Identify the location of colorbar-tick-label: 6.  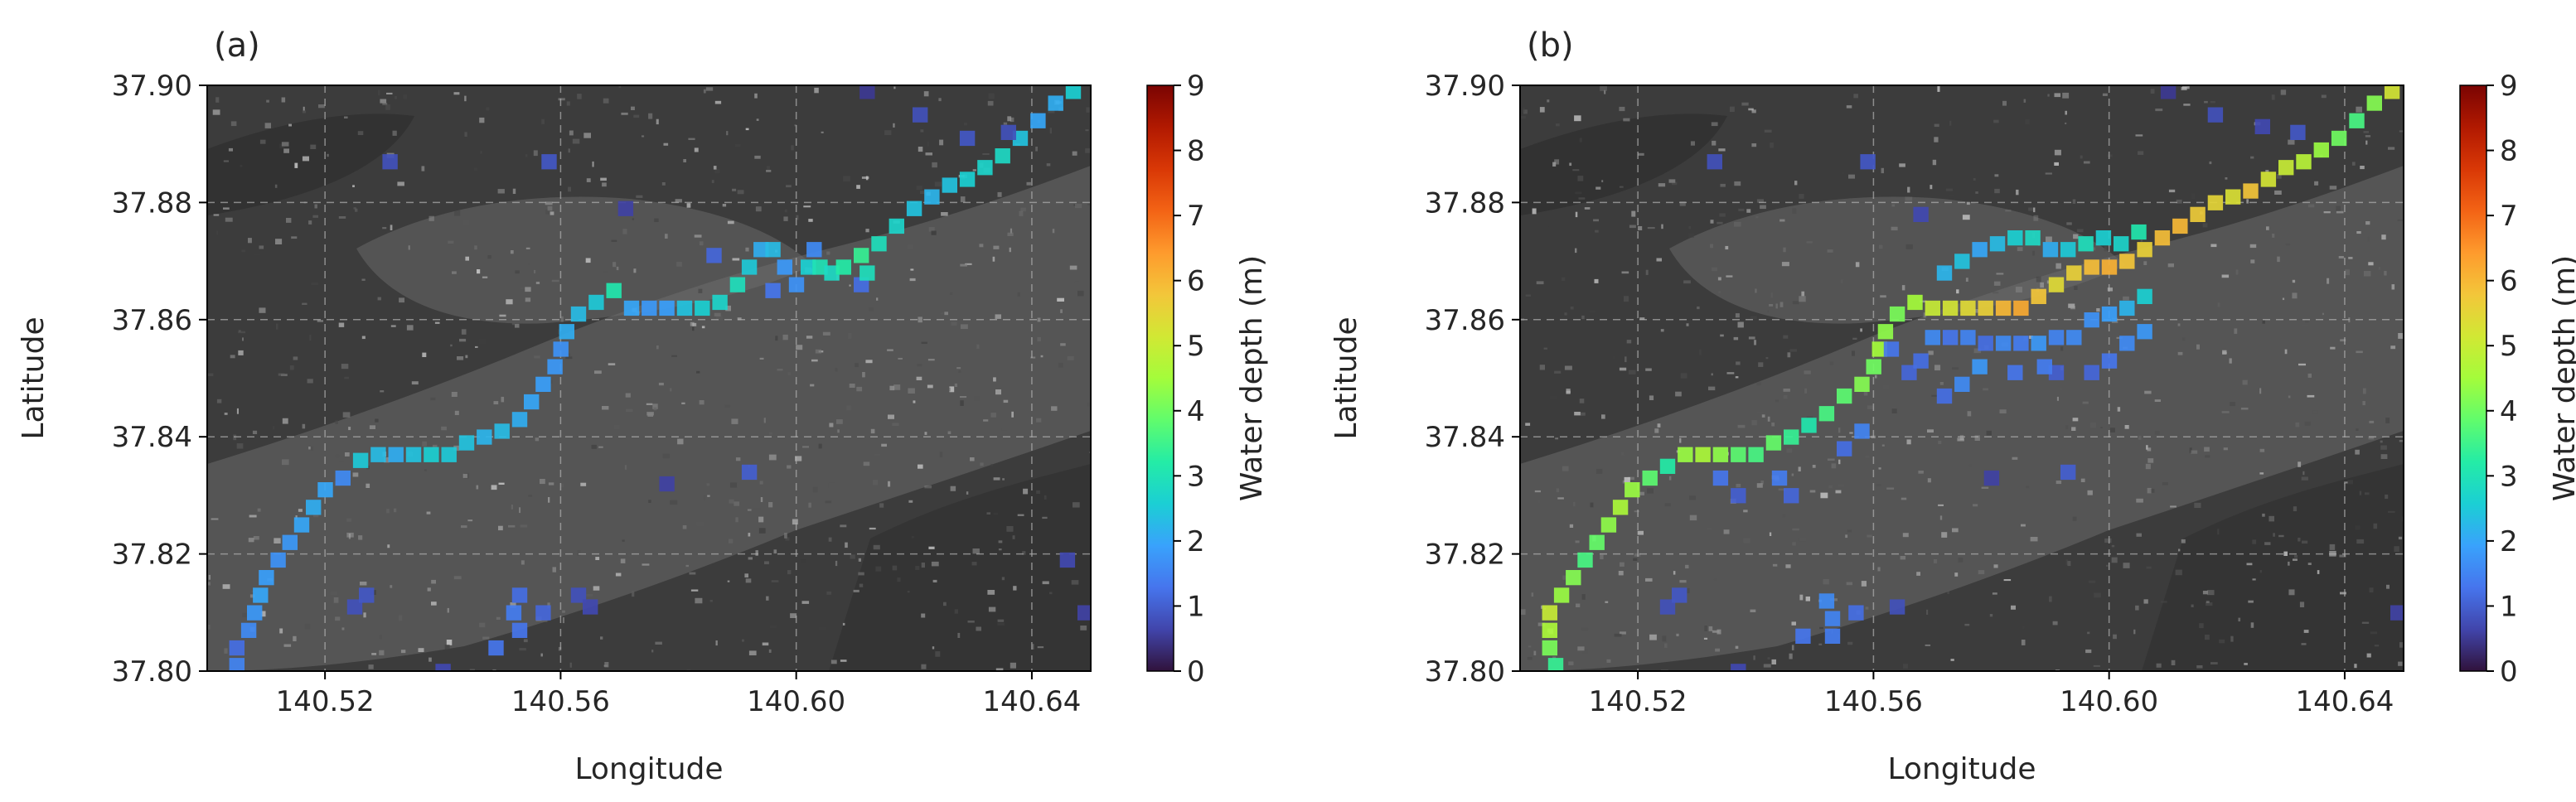
(1196, 281).